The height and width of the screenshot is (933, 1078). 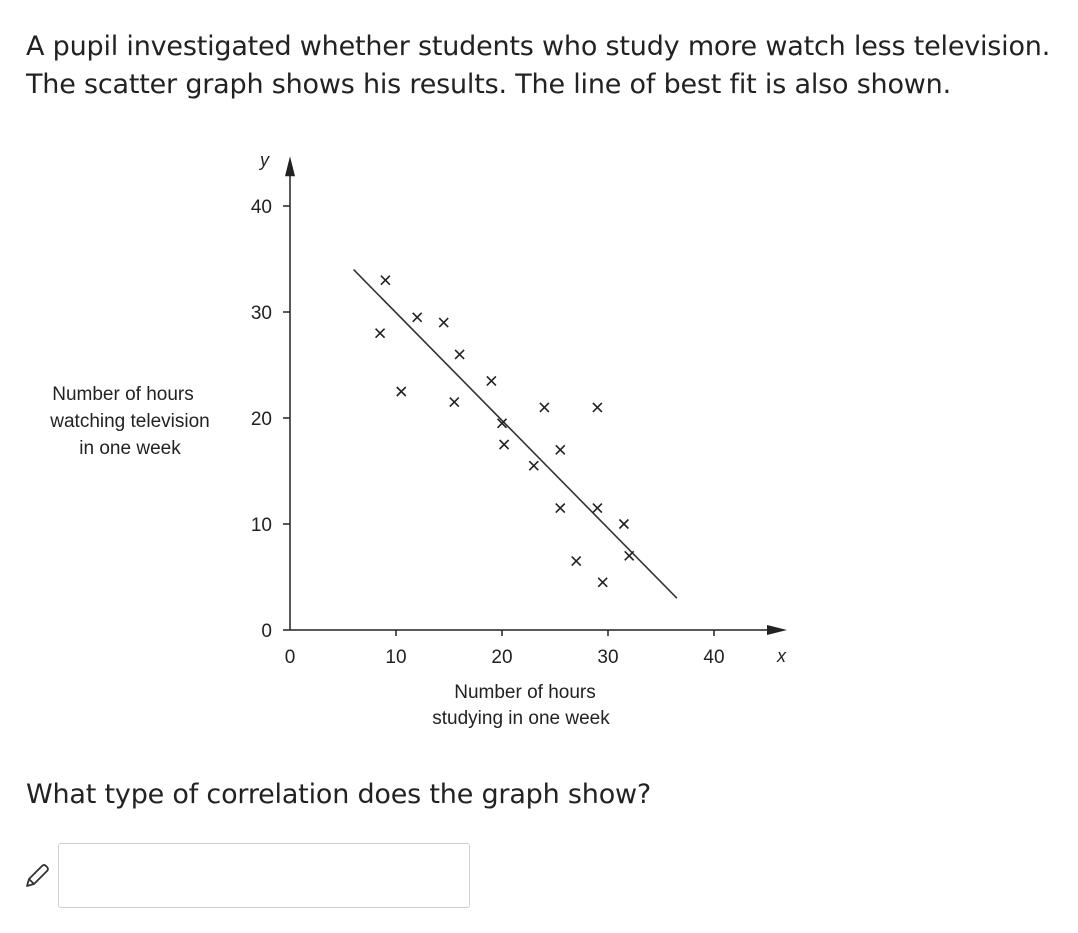 I want to click on y-axis-title-line-1: Number of hours, so click(x=123, y=394).